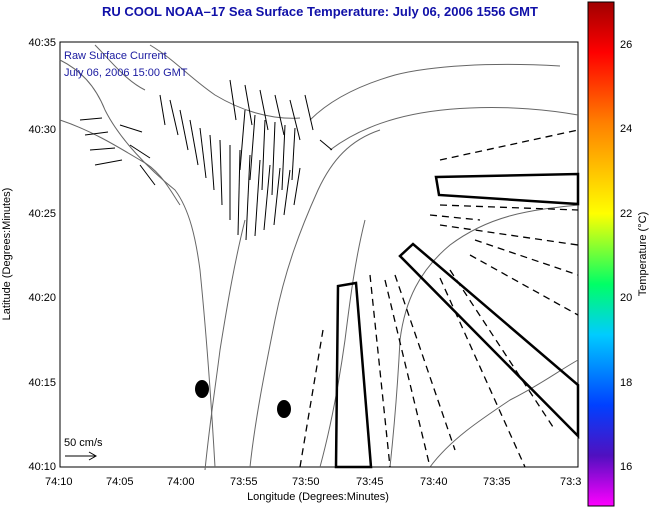  I want to click on y-tick-label: 40:20, so click(42, 298).